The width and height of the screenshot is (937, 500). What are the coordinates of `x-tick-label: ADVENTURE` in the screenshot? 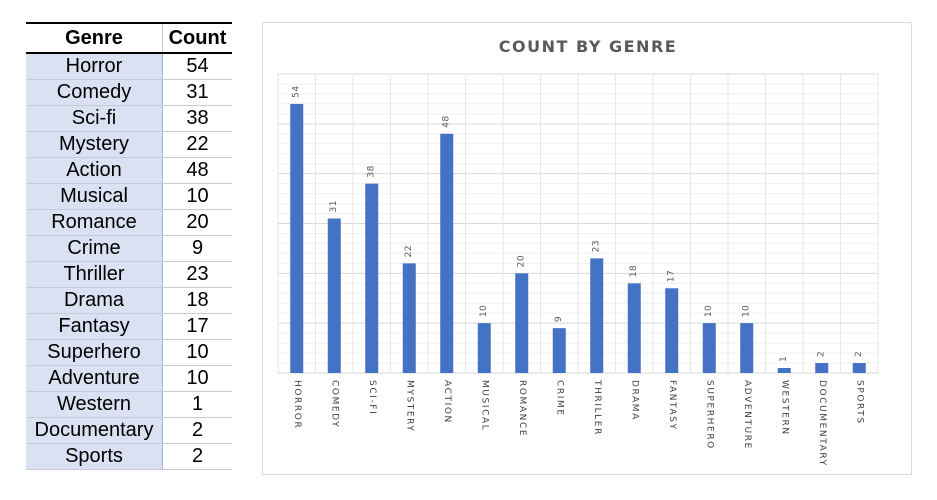 It's located at (747, 415).